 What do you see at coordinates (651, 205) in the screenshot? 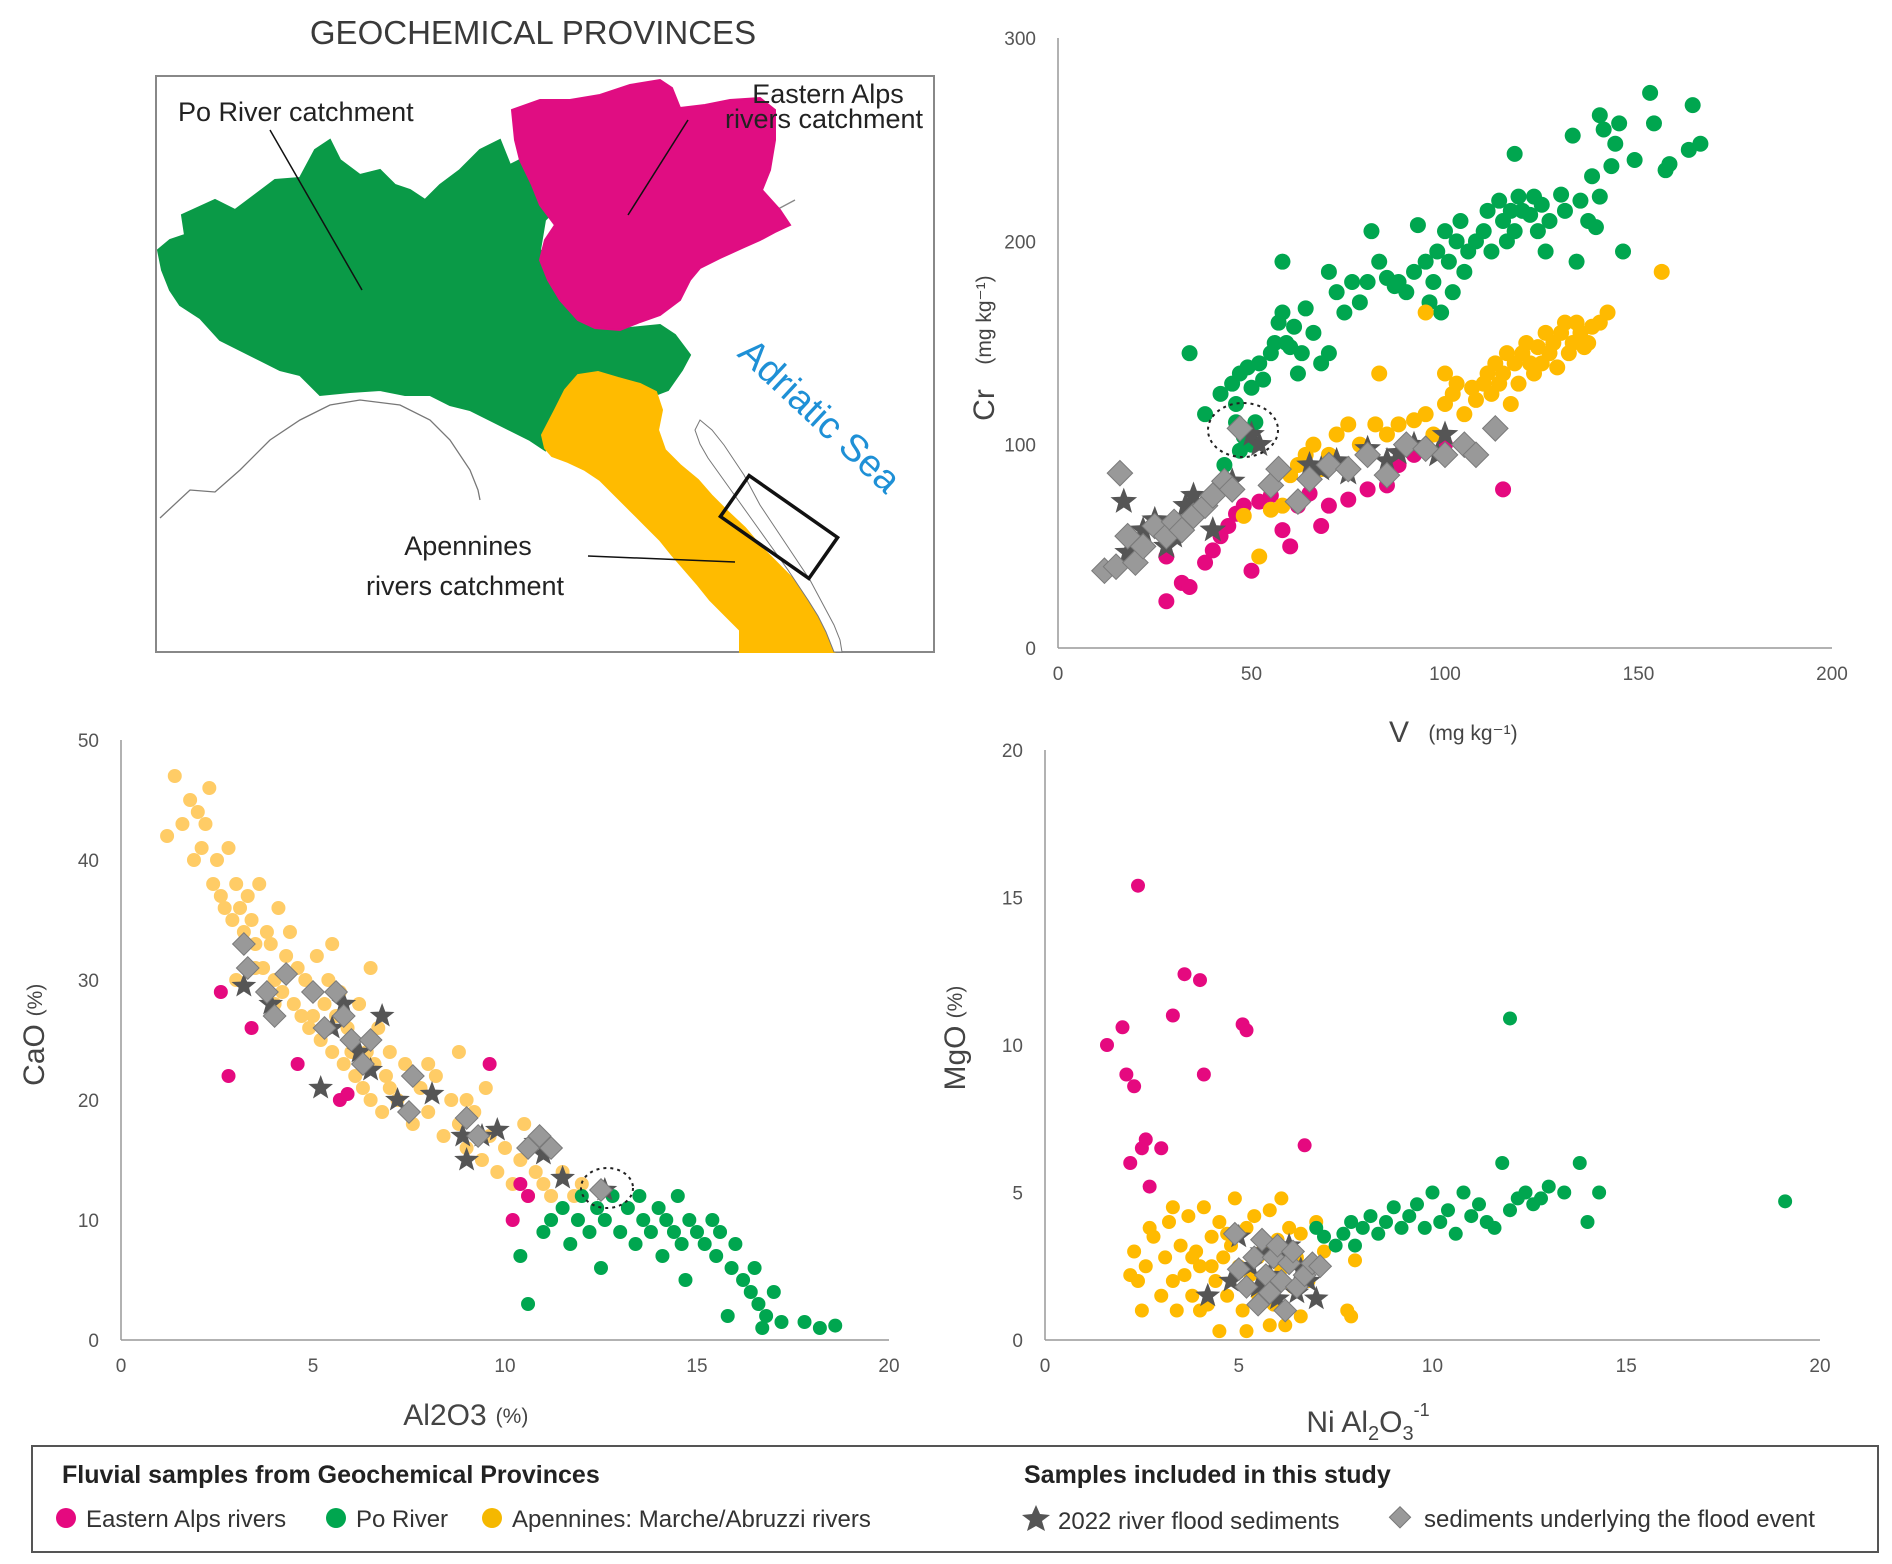
I see `eastern-alps-catchment-region` at bounding box center [651, 205].